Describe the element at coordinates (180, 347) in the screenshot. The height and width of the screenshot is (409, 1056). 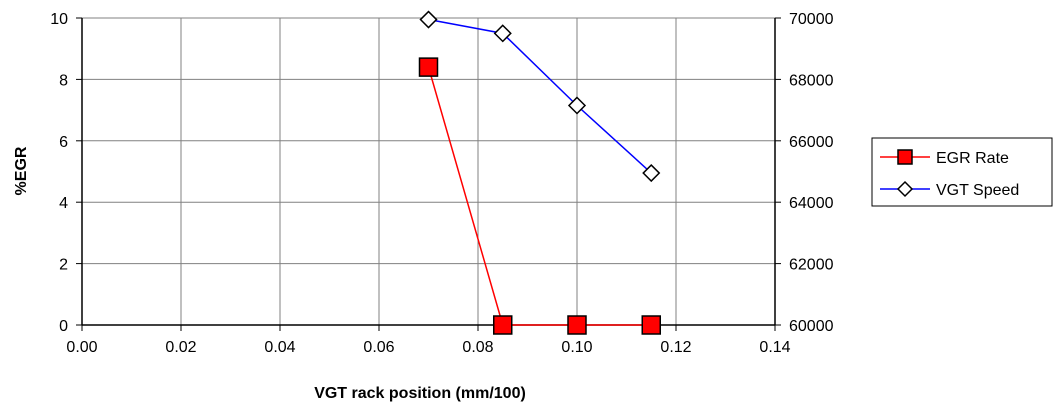
I see `x-tick-label: 0.02` at that location.